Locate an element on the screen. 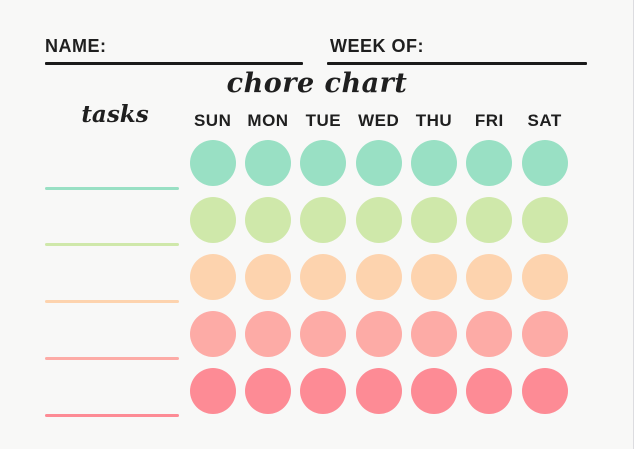  day-header-sun: SUN is located at coordinates (212, 120).